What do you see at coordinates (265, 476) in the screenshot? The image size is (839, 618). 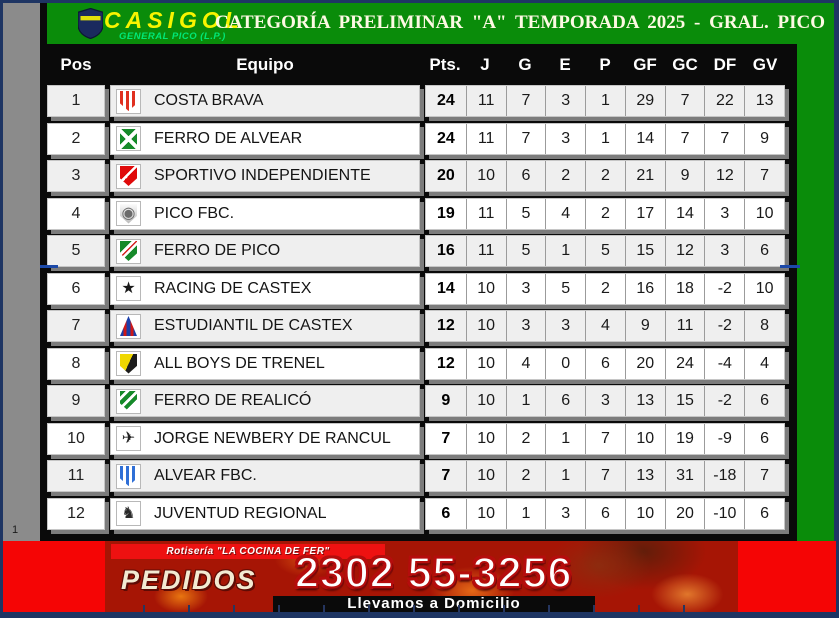 I see `team-cell: ALVEAR FBC.` at bounding box center [265, 476].